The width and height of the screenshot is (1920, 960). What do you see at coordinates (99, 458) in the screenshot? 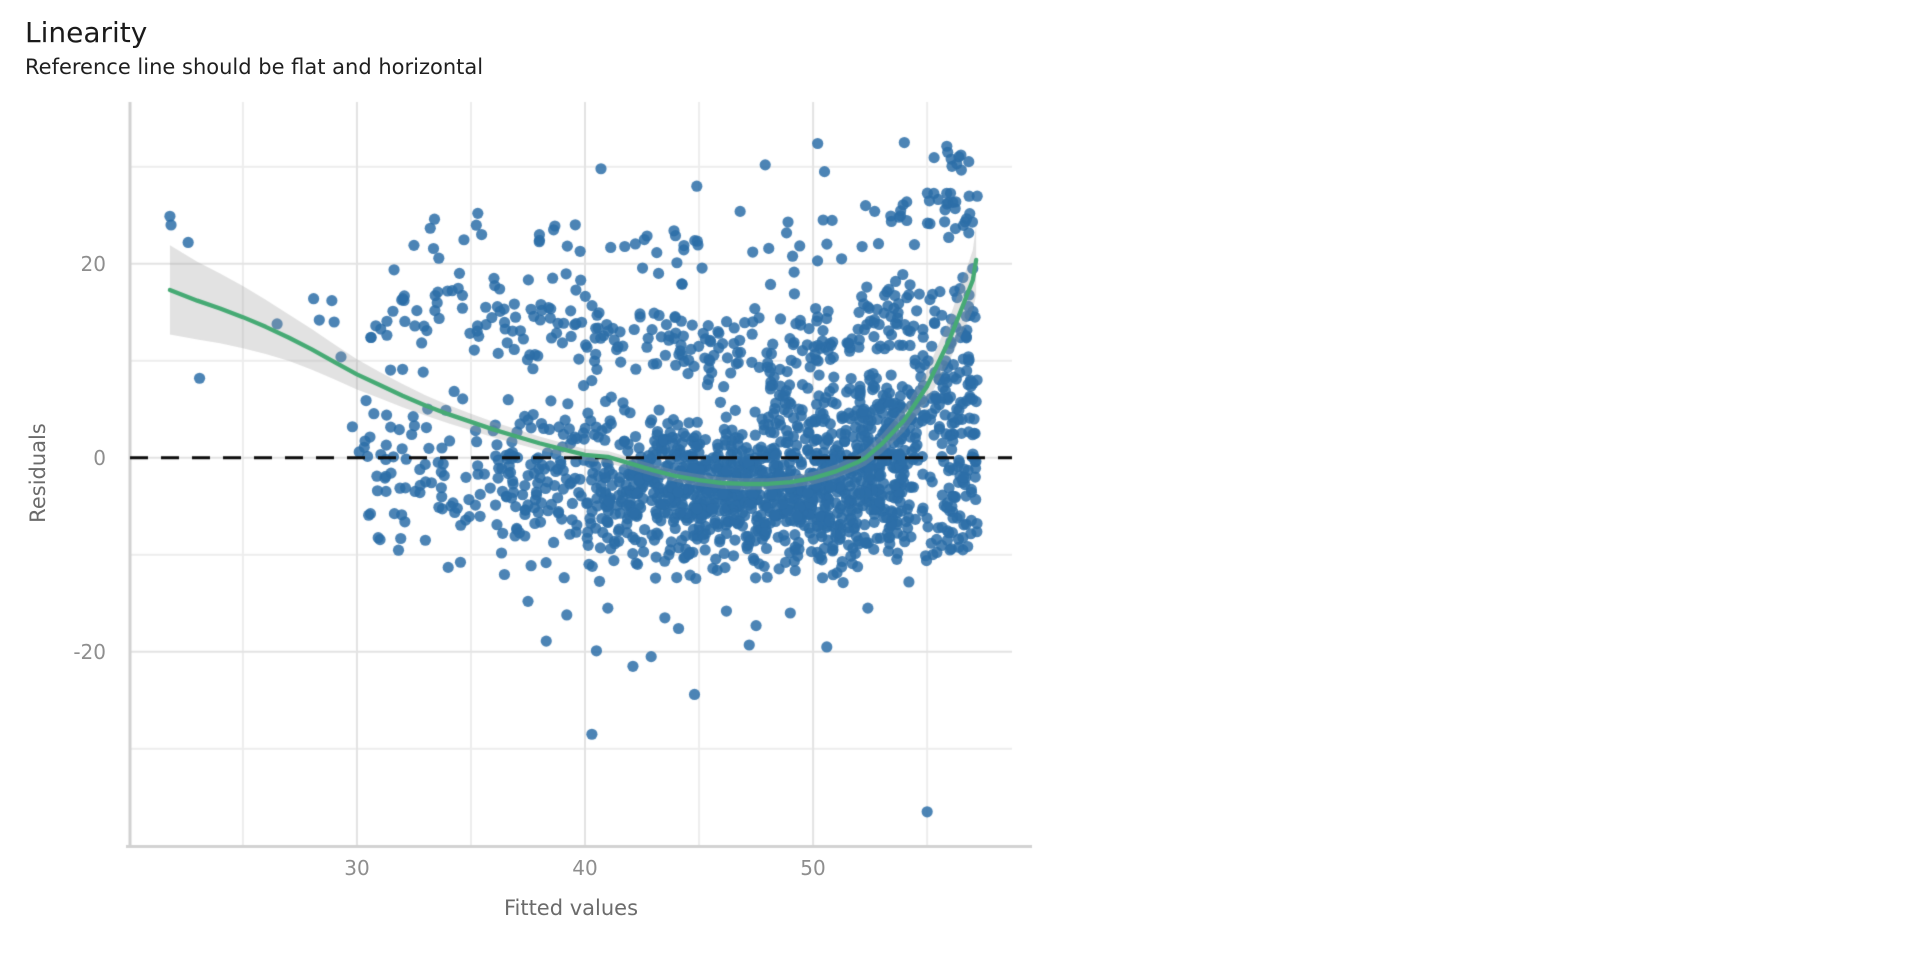
I see `y-tick-label-0: 0` at bounding box center [99, 458].